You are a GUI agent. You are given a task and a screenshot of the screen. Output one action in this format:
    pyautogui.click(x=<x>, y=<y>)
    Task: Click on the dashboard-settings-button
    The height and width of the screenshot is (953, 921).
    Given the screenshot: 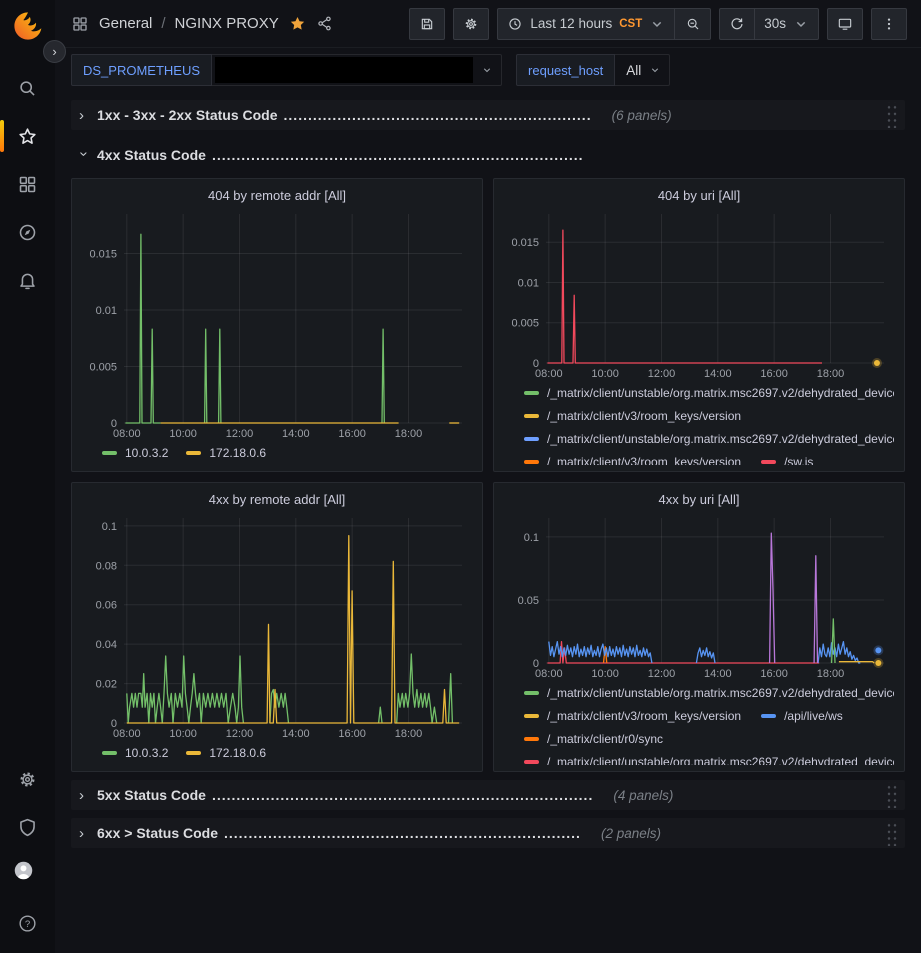 What is the action you would take?
    pyautogui.click(x=471, y=23)
    